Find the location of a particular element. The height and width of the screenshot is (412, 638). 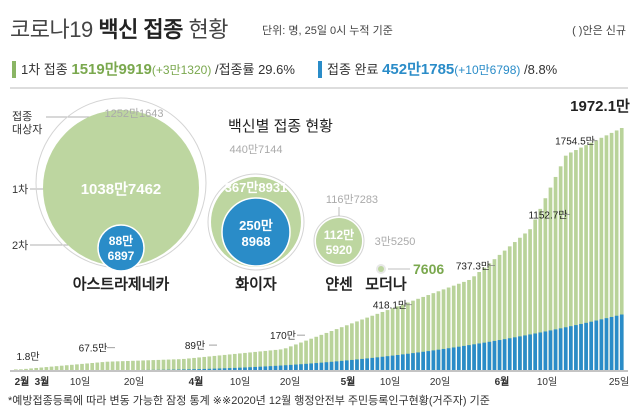

x-tick-label: 4월 is located at coordinates (196, 382).